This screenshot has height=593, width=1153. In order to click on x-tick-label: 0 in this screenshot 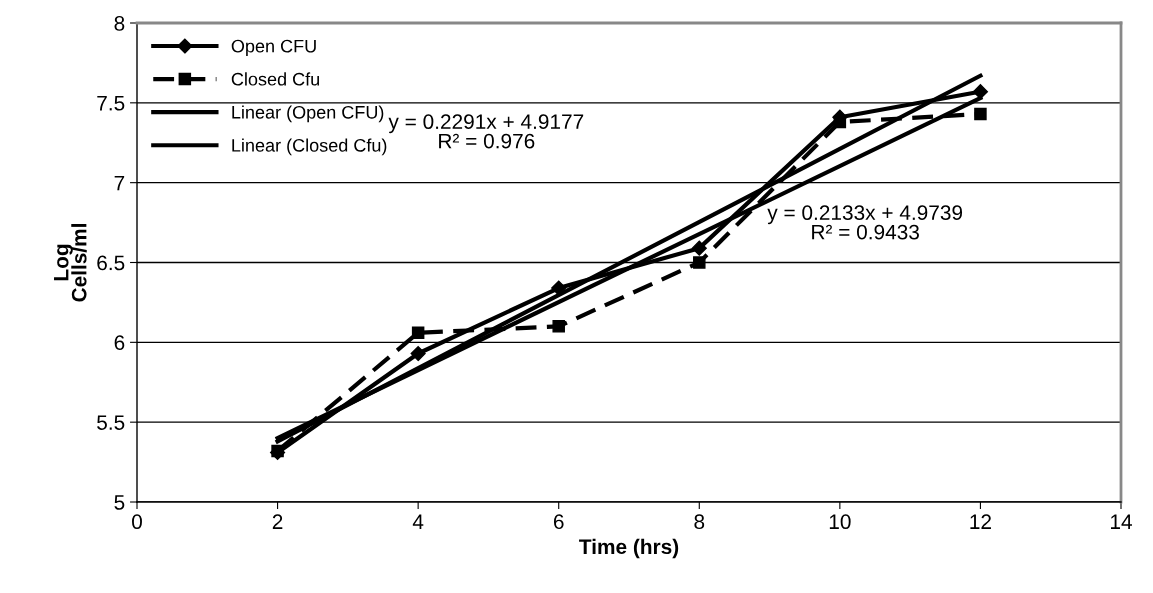, I will do `click(137, 522)`.